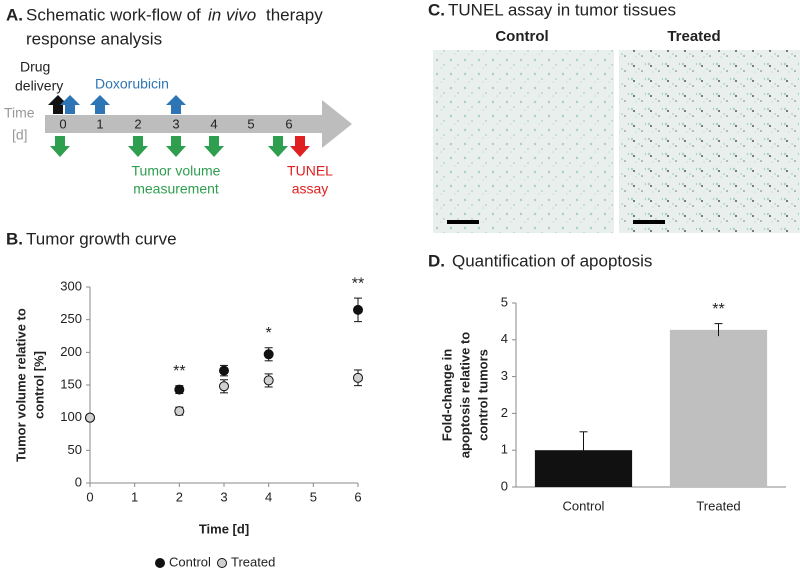  What do you see at coordinates (20, 135) in the screenshot?
I see `time-unit: [d]` at bounding box center [20, 135].